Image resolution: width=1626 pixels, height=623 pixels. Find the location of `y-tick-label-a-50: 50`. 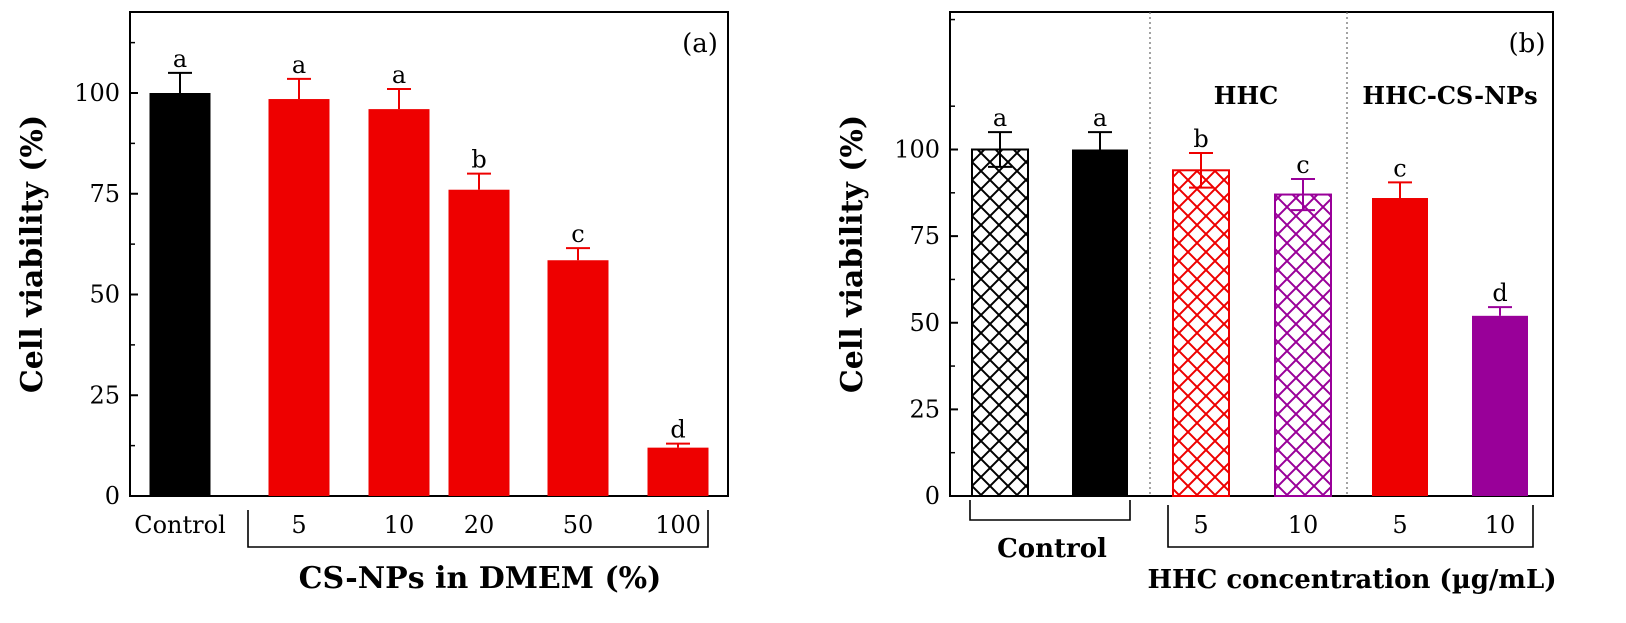

y-tick-label-a-50: 50 is located at coordinates (104, 295).